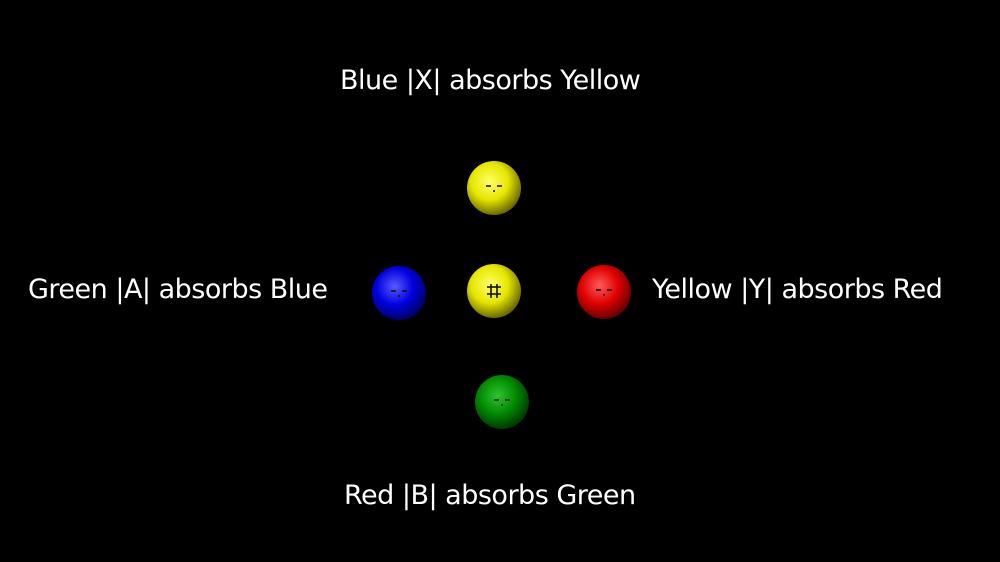  Describe the element at coordinates (490, 495) in the screenshot. I see `bottom-rule-label: Red |B| absorbs Green` at that location.